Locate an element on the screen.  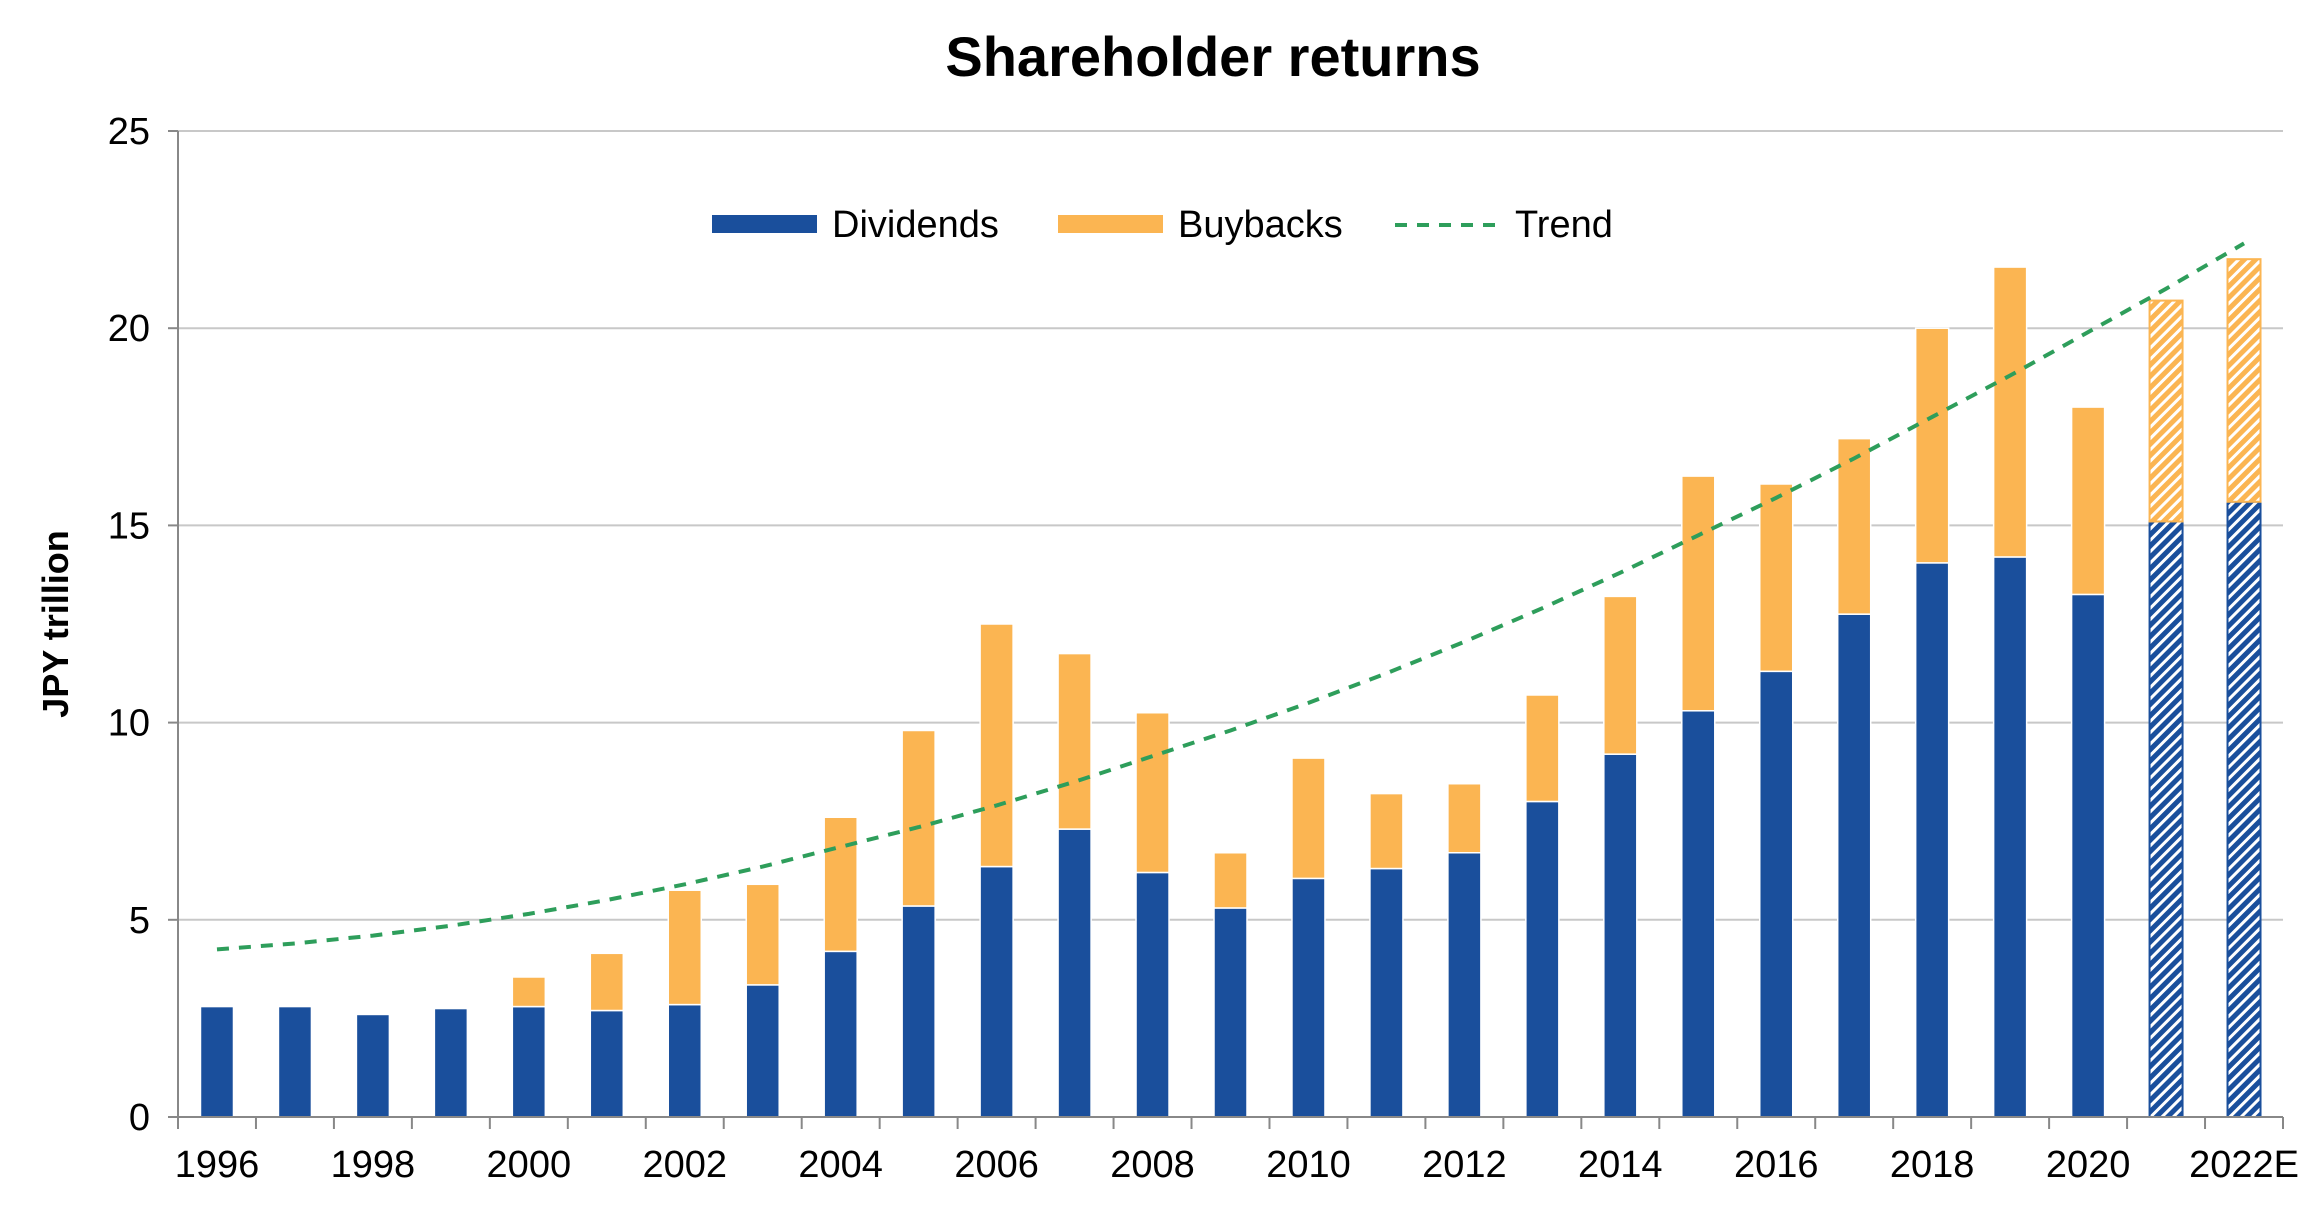
legend-swatch-dividends is located at coordinates (764, 224).